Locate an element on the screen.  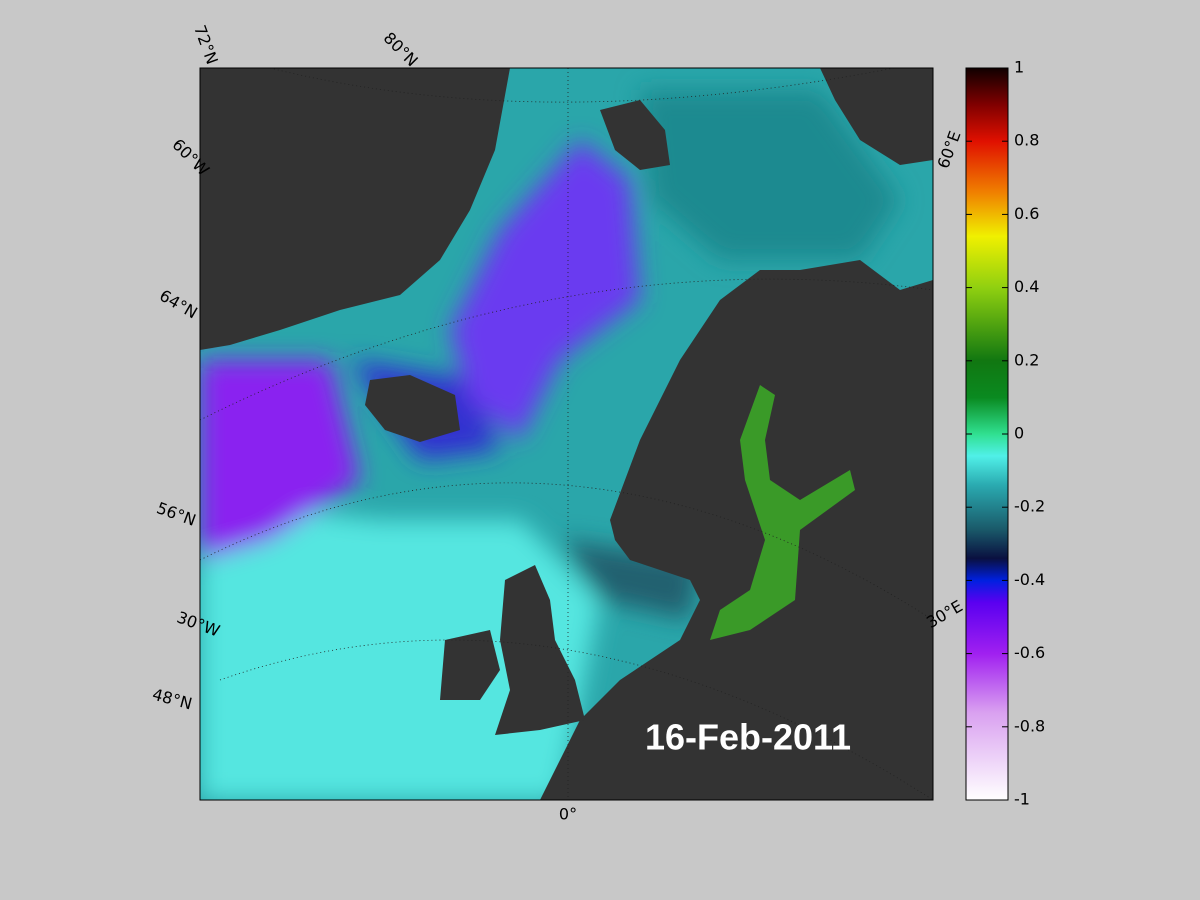
colorbar-tick-label: 0 is located at coordinates (1019, 433).